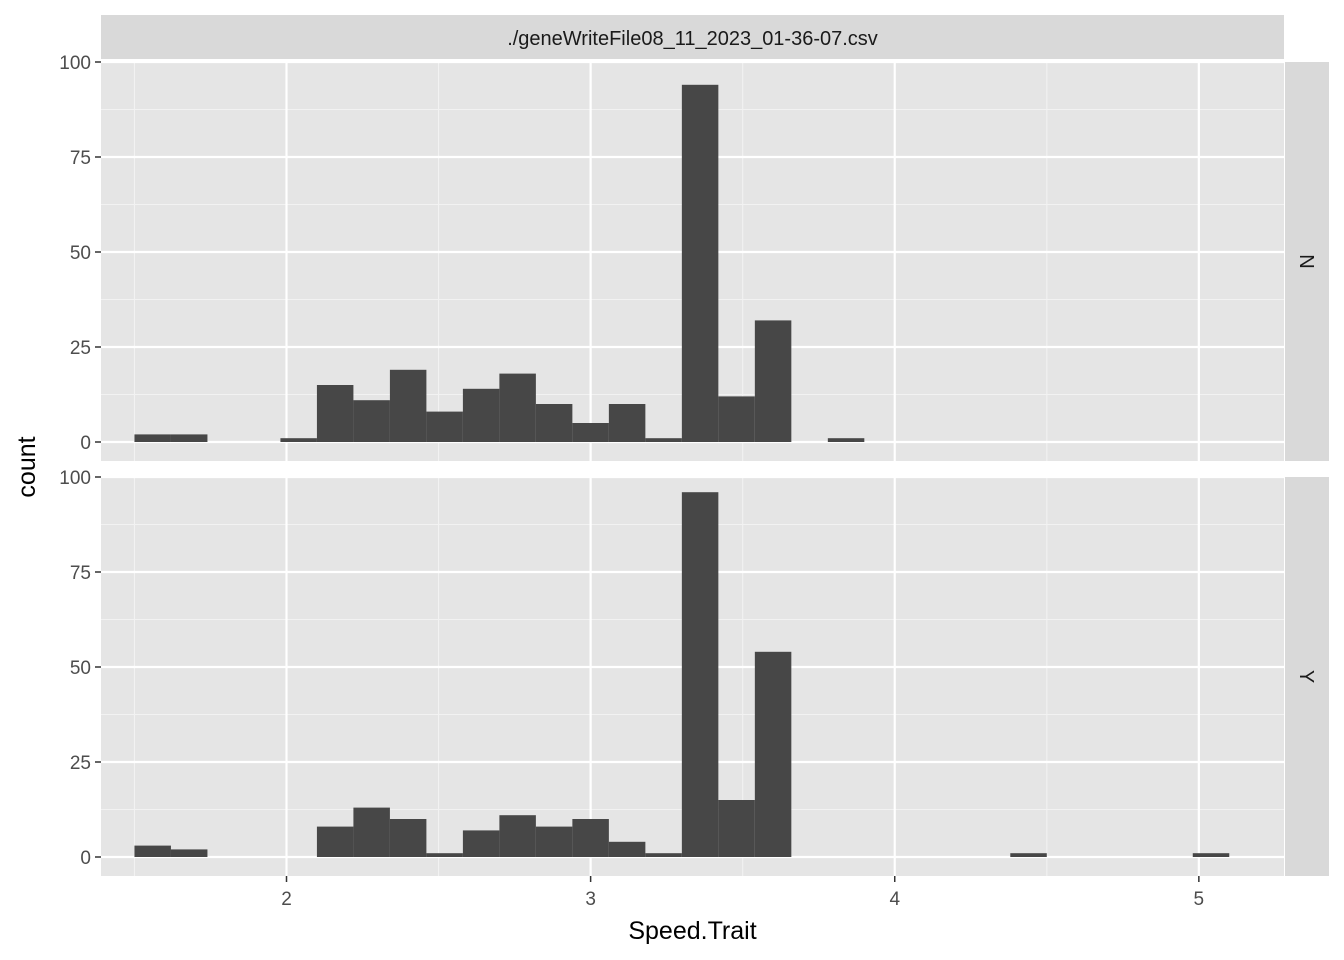 This screenshot has height=960, width=1344. I want to click on facet-strip-label: N, so click(1306, 261).